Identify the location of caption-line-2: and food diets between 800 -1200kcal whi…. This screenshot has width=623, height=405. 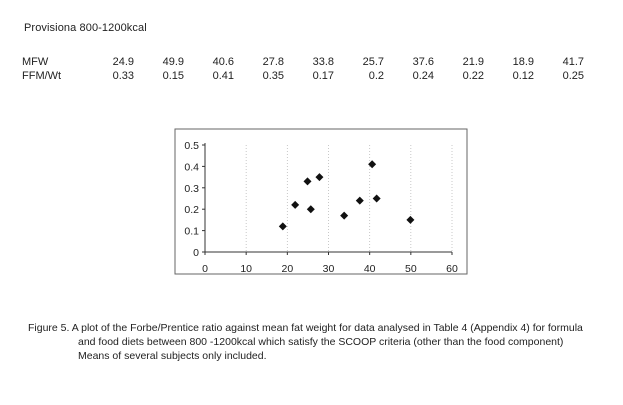
(321, 342).